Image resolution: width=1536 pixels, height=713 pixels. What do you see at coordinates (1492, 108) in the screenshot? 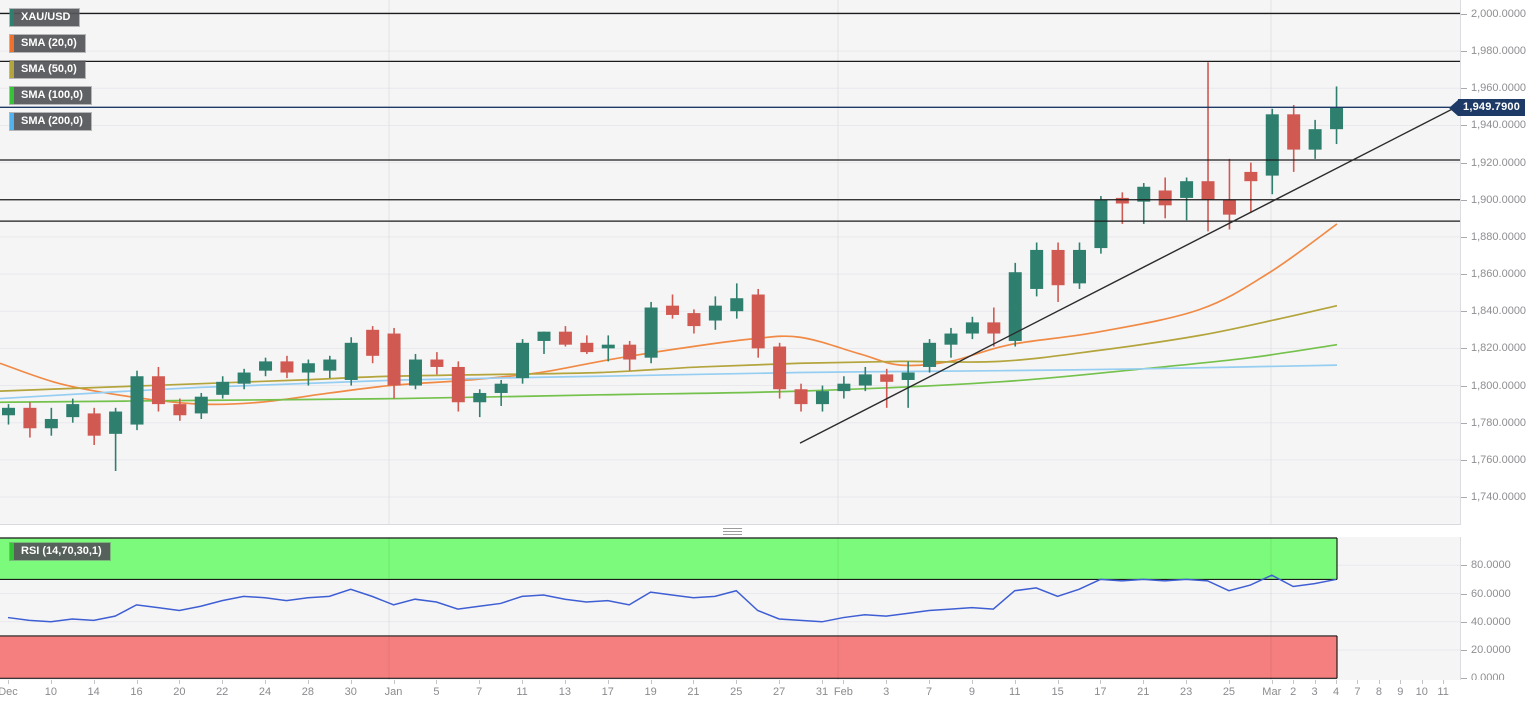
I see `last-price-value: 1,949.7900` at bounding box center [1492, 108].